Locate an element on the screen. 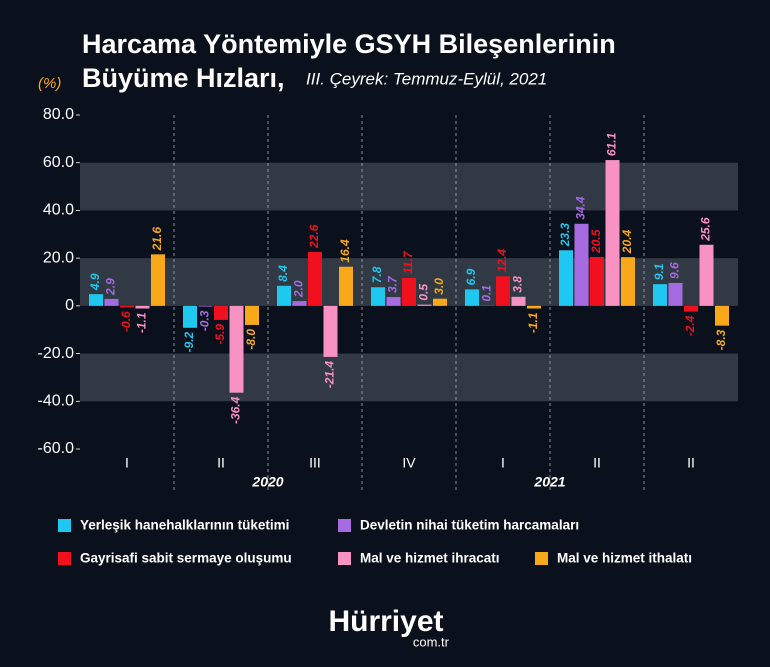  y-tick-label: -20.0 is located at coordinates (56, 353).